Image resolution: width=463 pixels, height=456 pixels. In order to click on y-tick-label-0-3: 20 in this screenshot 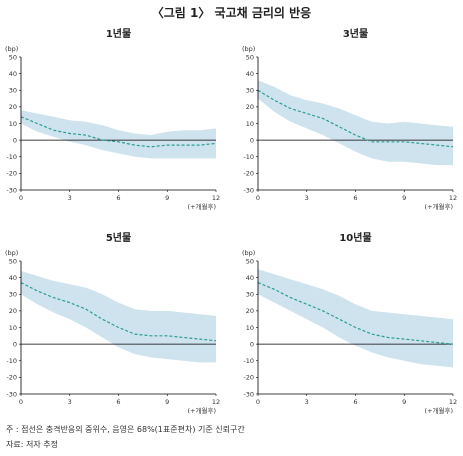, I will do `click(13, 107)`.